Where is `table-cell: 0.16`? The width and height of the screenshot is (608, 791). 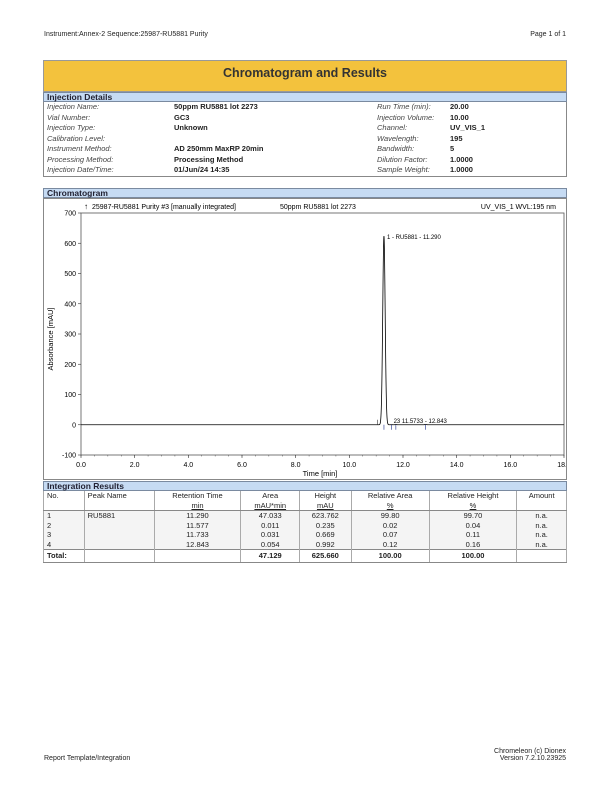
table-cell: 0.16 is located at coordinates (473, 544).